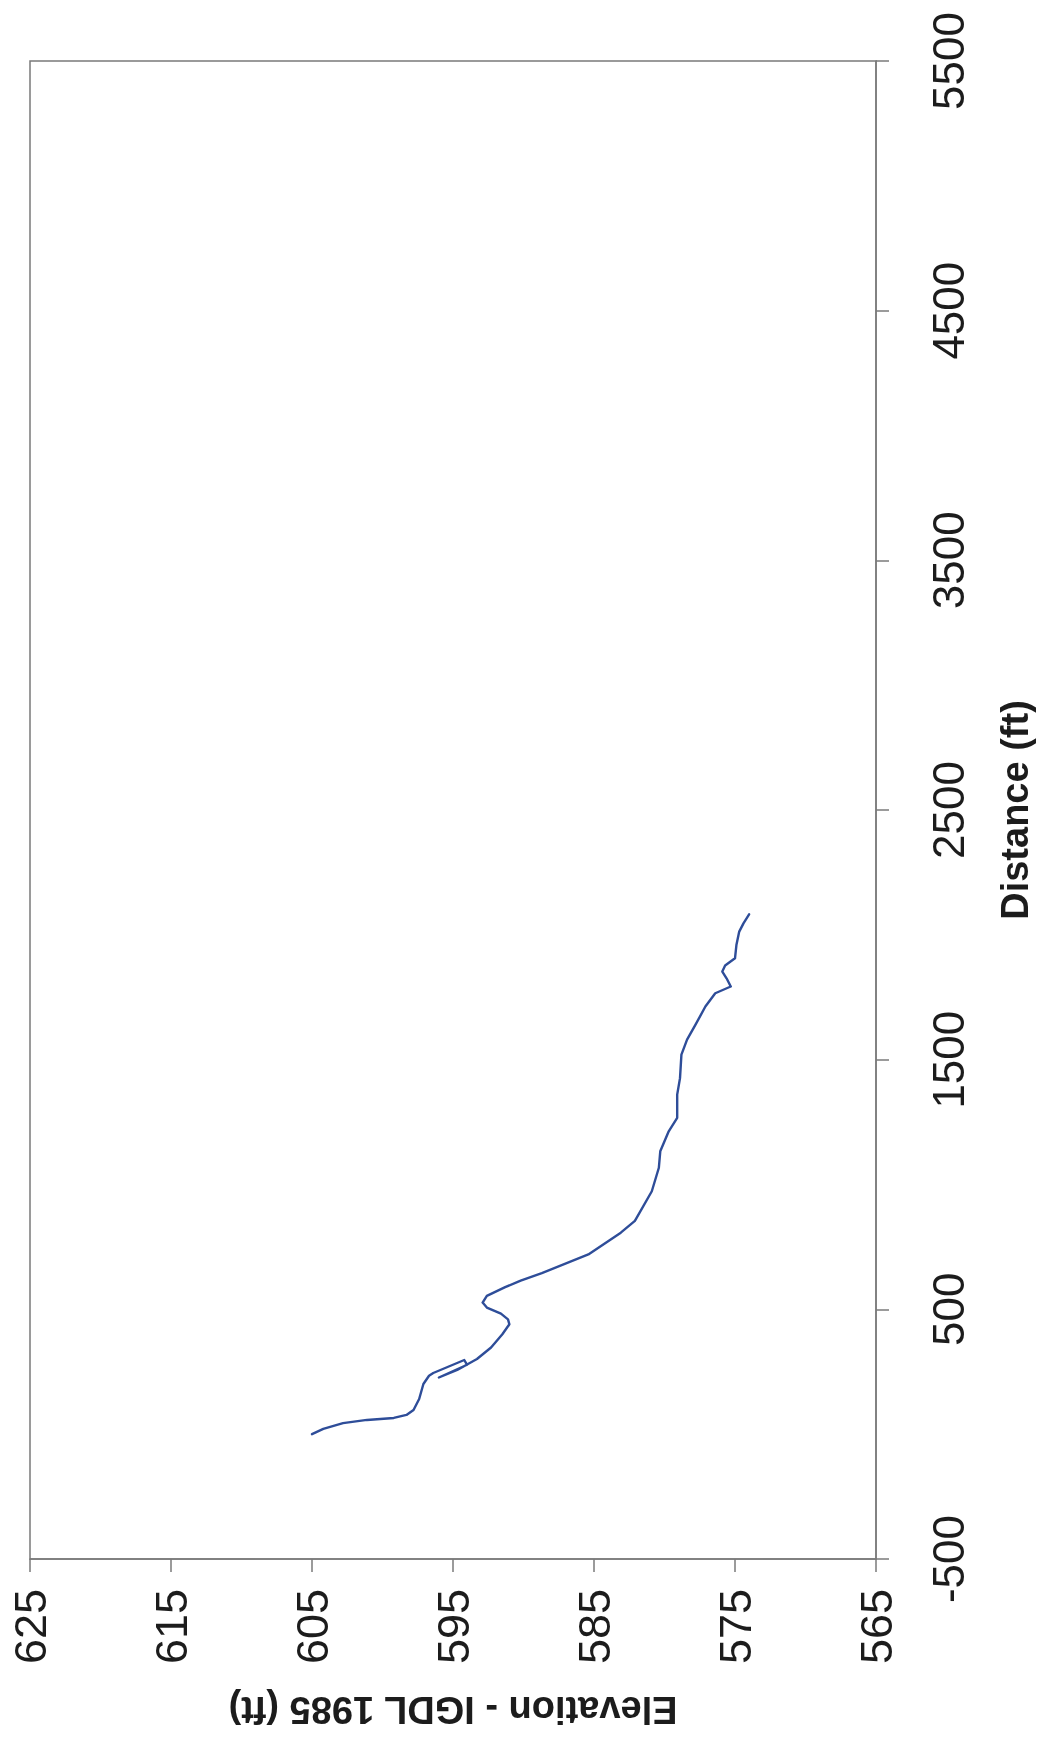 Image resolution: width=1045 pixels, height=1742 pixels. Describe the element at coordinates (530, 1174) in the screenshot. I see `line-series` at that location.